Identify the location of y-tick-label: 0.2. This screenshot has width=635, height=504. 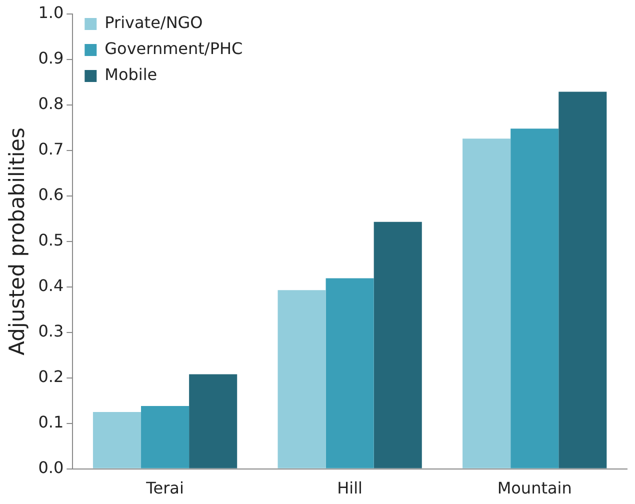
(51, 376).